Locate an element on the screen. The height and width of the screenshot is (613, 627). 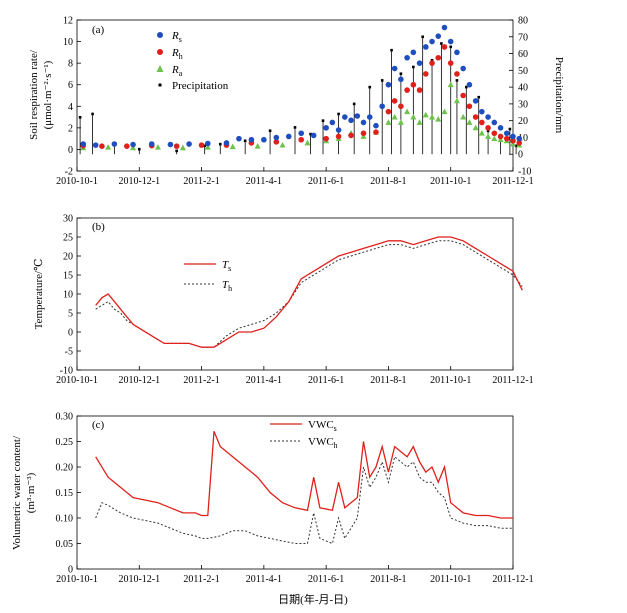
y-tick-label: 2 is located at coordinates (70, 128).